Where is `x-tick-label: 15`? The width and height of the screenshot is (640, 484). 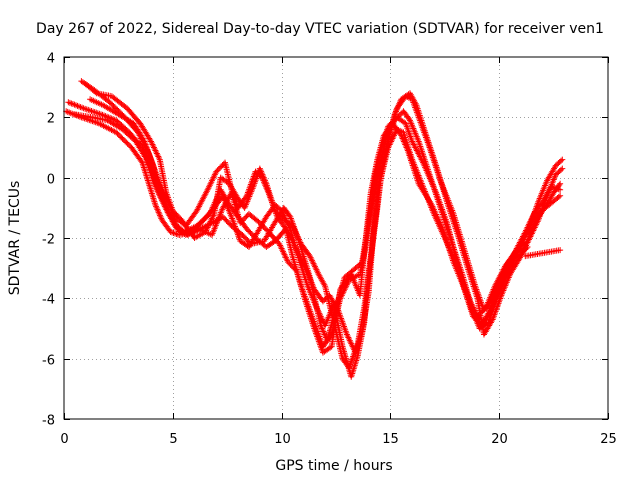 x-tick-label: 15 is located at coordinates (390, 439).